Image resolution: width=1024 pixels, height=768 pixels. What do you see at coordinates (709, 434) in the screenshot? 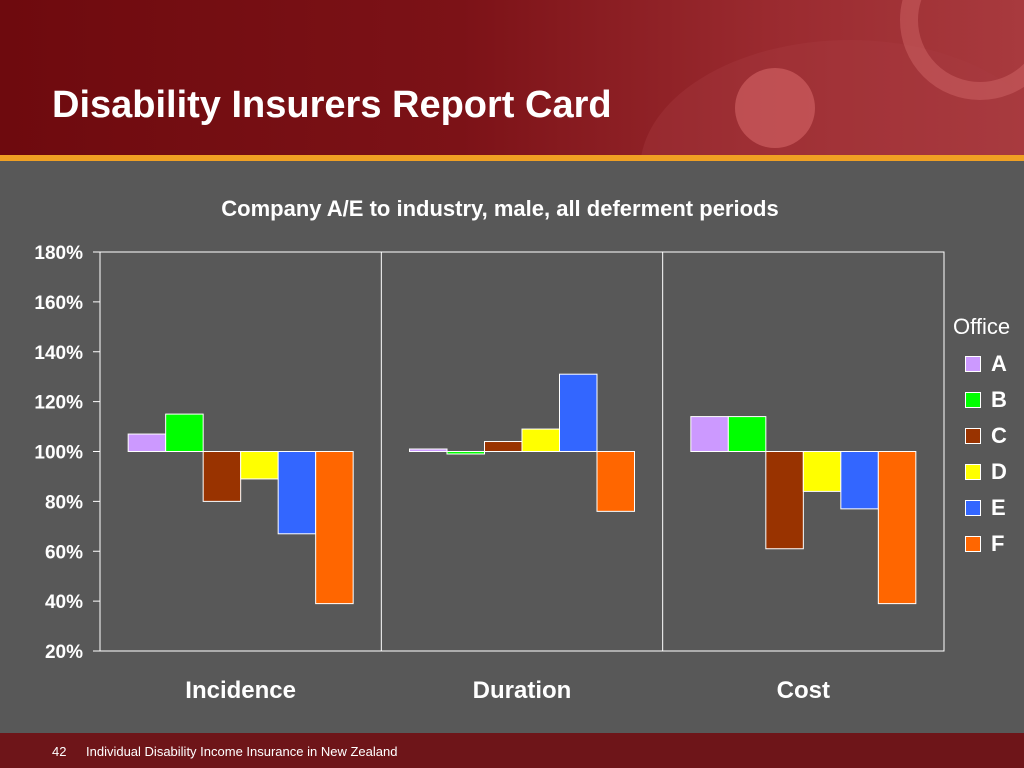
I see `bar-a-cost` at bounding box center [709, 434].